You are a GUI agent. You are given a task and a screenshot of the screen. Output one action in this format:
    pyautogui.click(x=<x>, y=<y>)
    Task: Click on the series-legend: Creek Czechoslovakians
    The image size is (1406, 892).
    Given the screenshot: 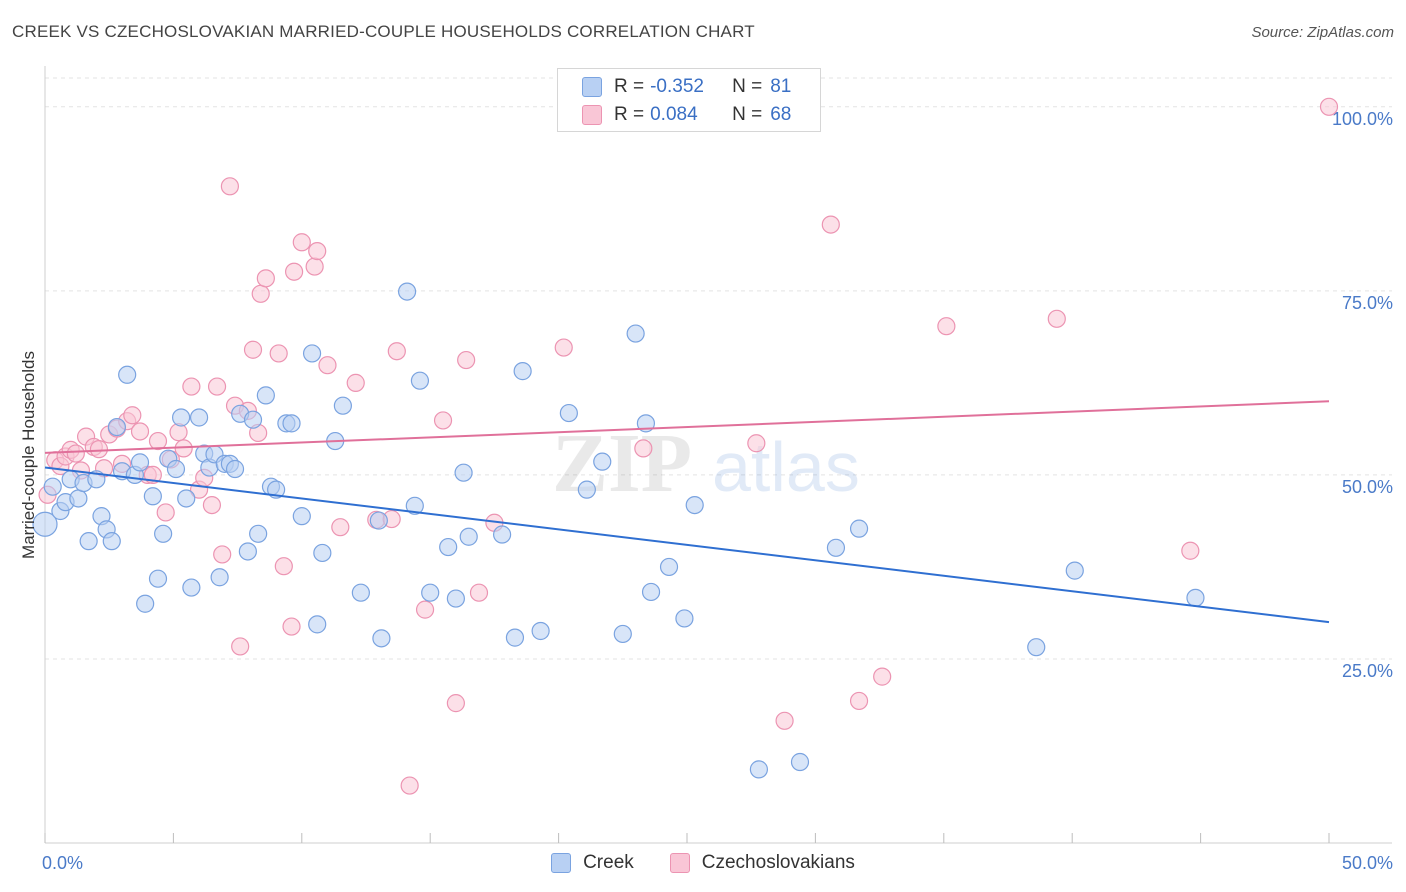 What is the action you would take?
    pyautogui.click(x=703, y=863)
    